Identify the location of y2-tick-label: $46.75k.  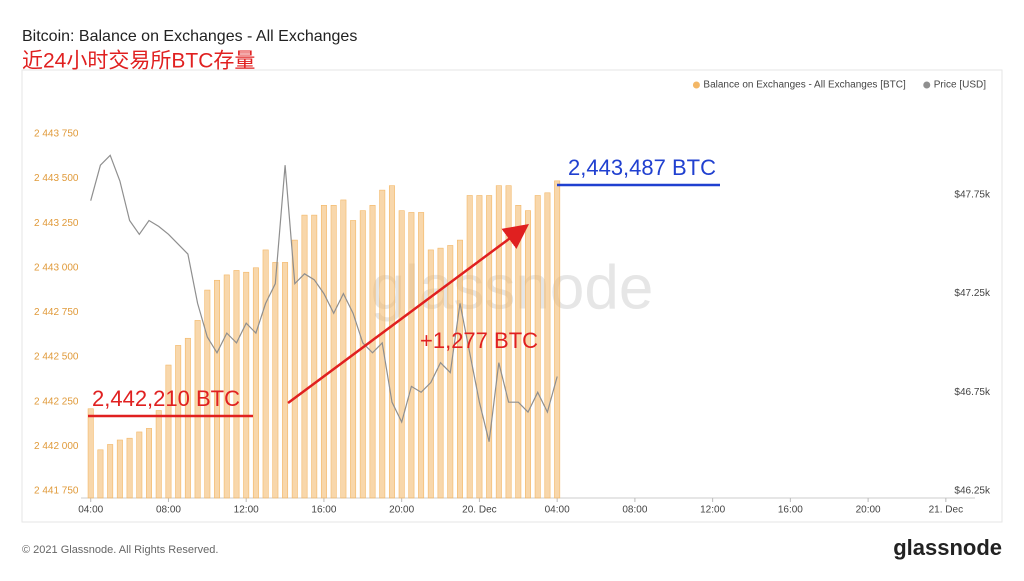
(972, 392).